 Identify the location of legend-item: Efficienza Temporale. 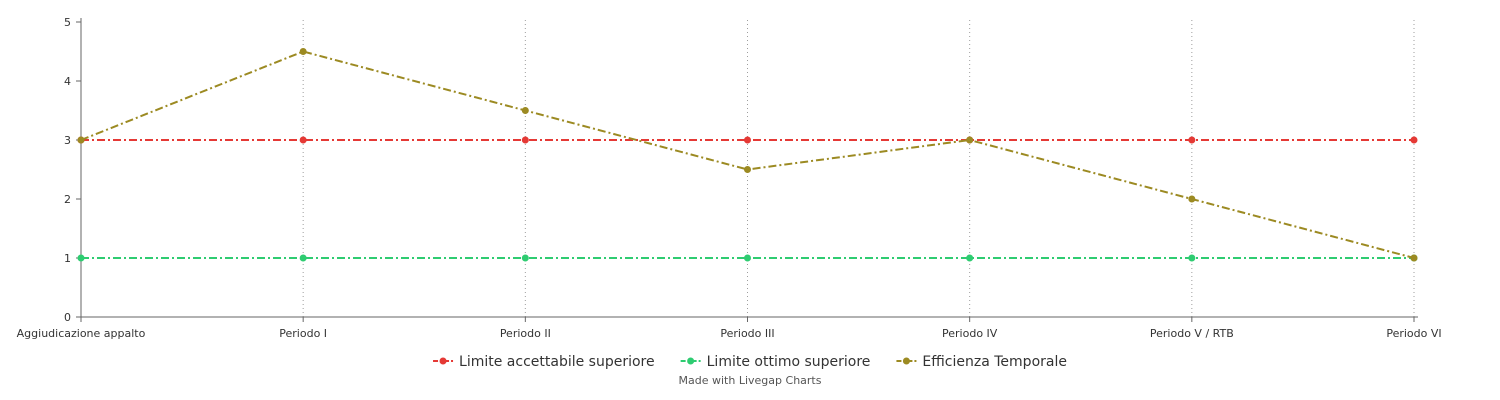
(981, 362).